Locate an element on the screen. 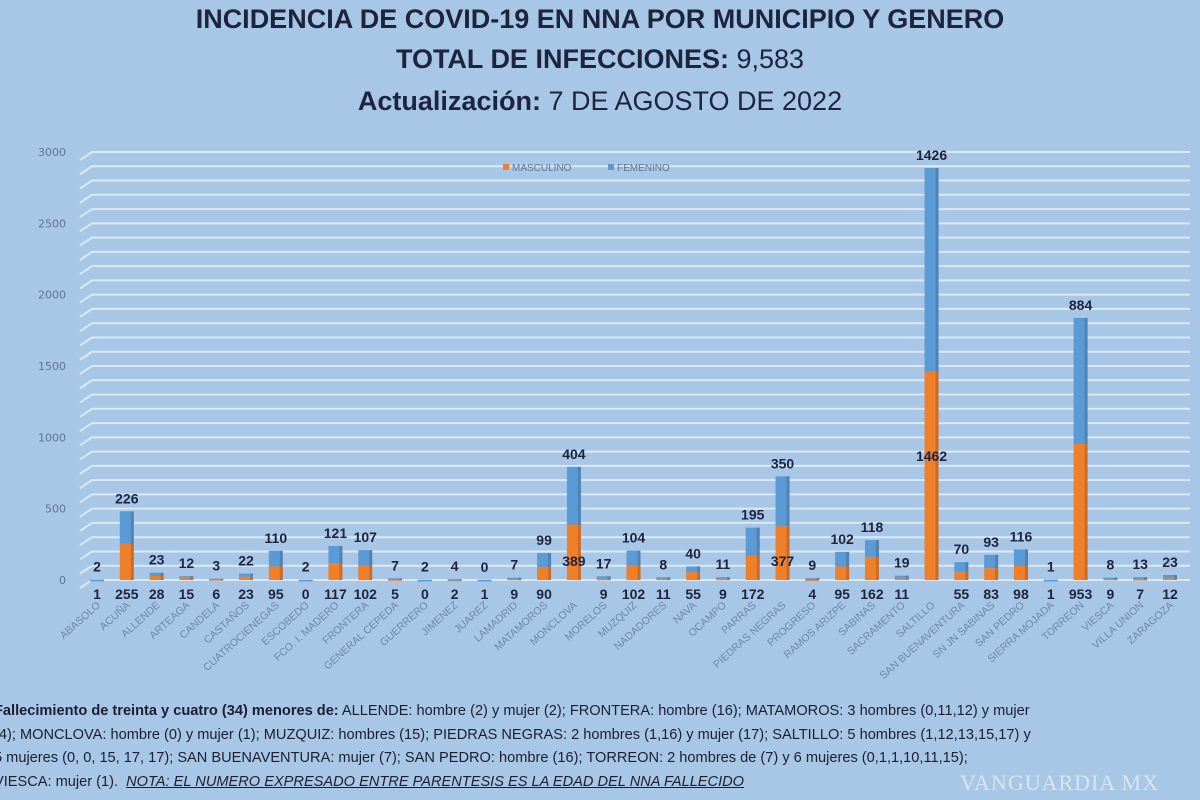  y-tick-label: 3000 is located at coordinates (52, 152).